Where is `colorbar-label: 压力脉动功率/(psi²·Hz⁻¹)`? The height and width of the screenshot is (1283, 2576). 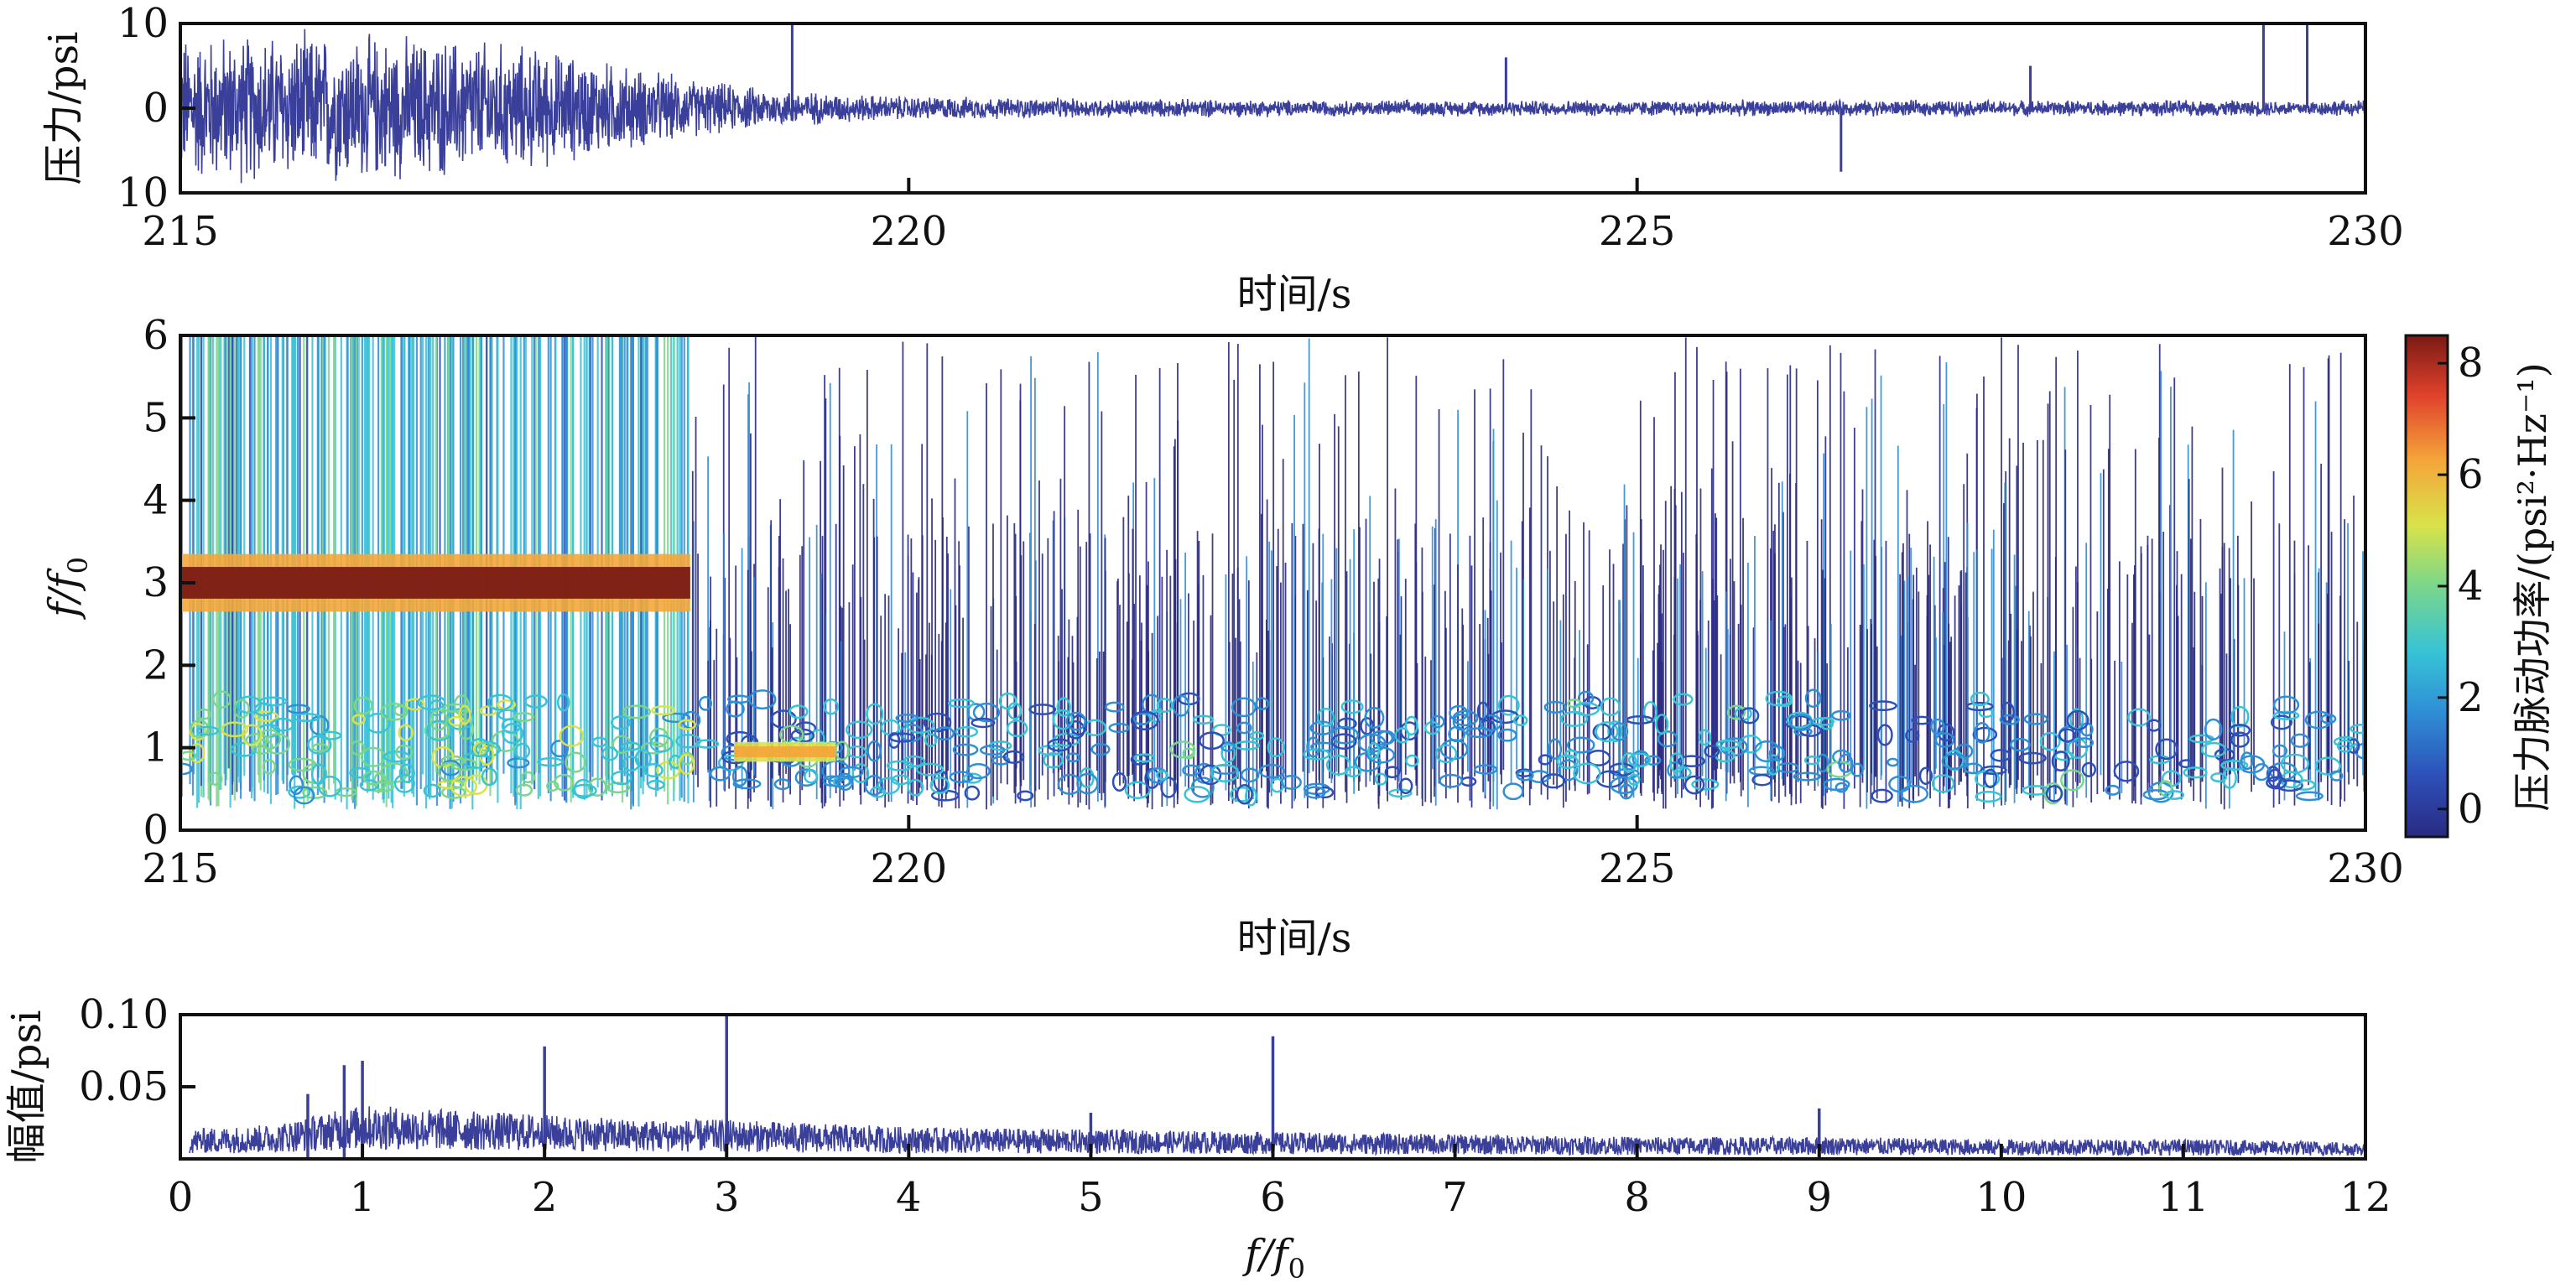
colorbar-label: 压力脉动功率/(psi²·Hz⁻¹) is located at coordinates (2532, 587).